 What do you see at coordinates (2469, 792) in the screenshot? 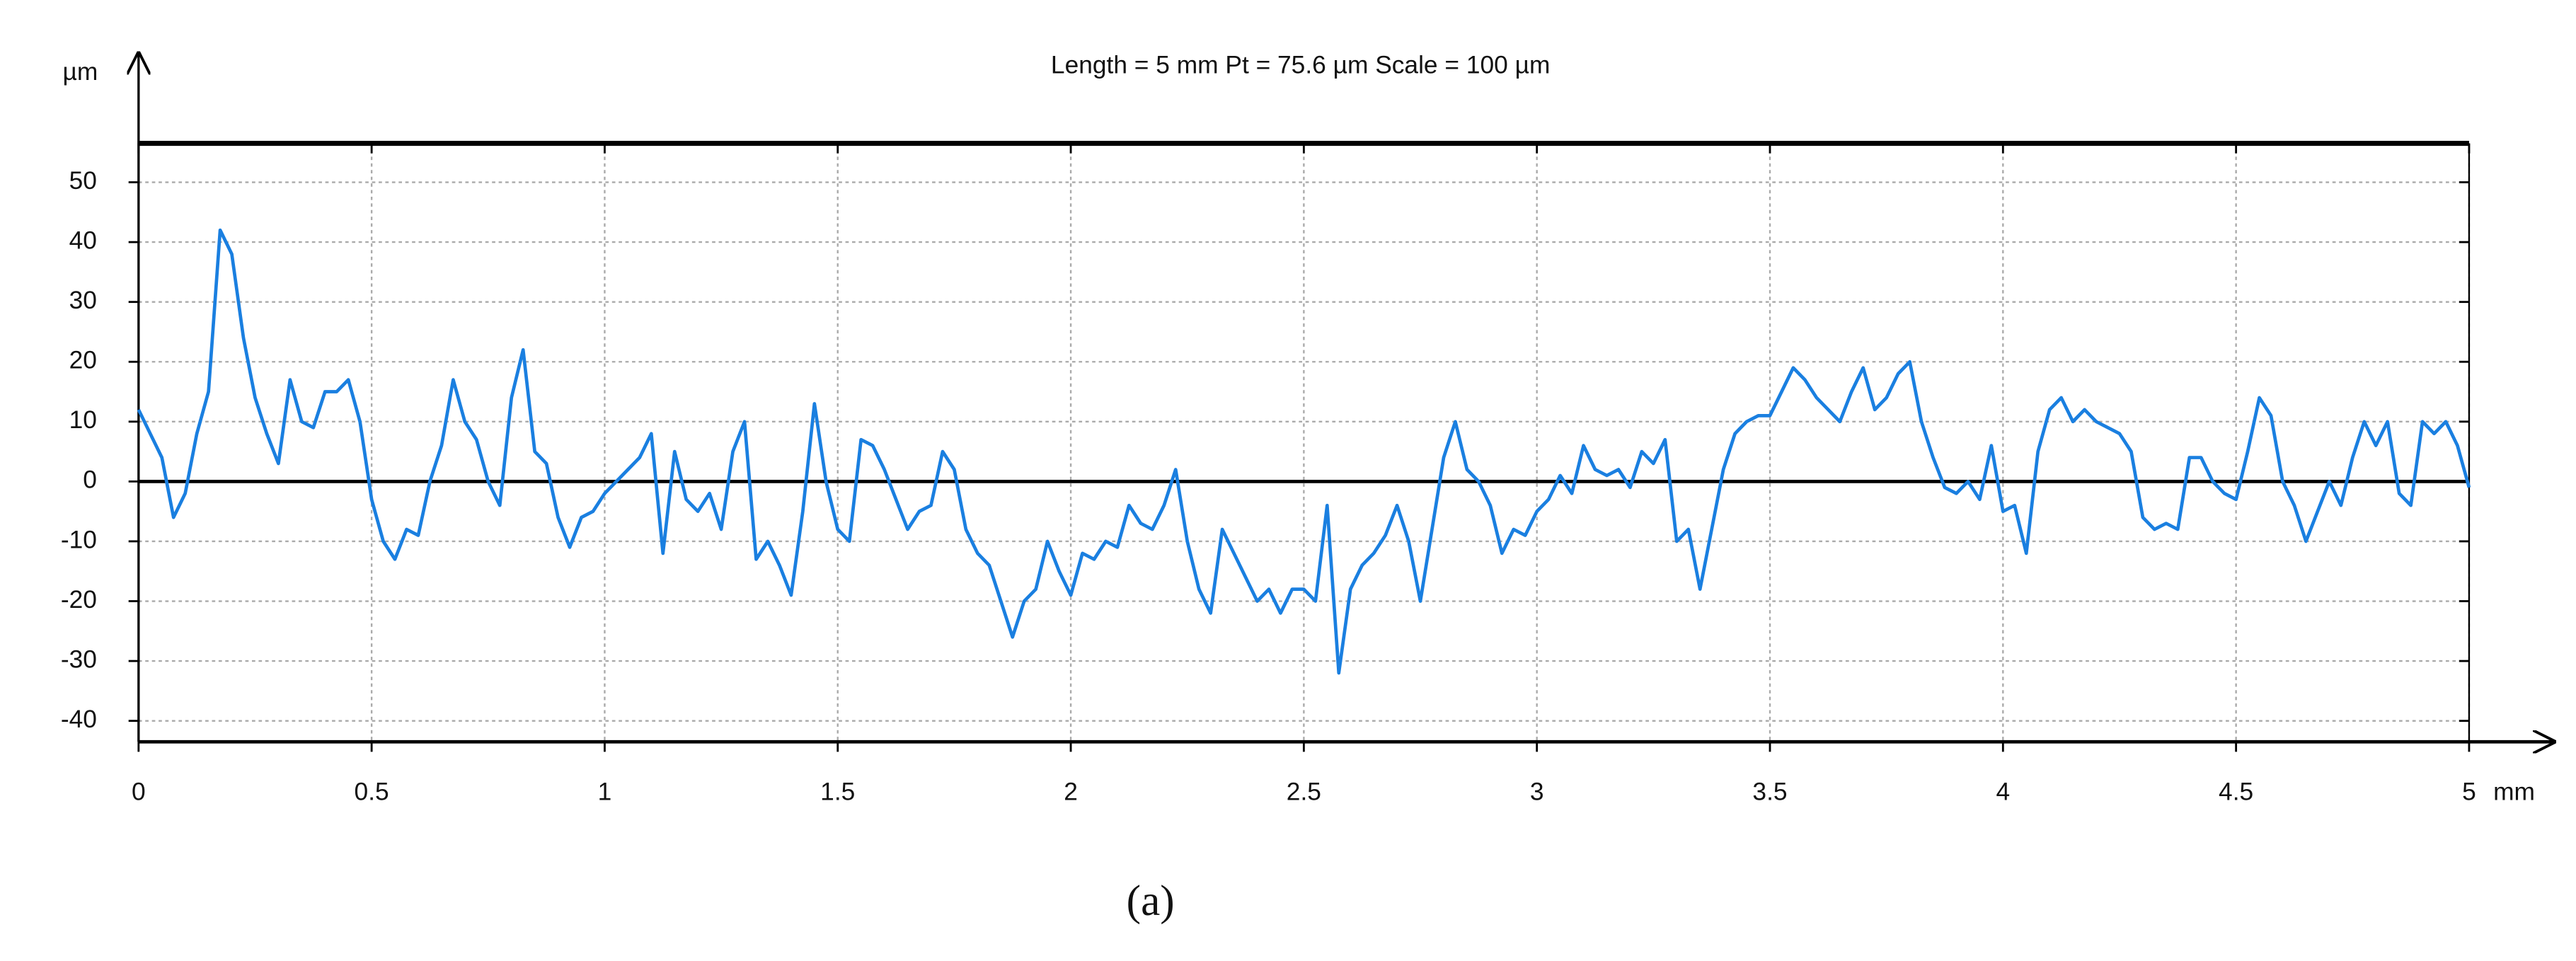
I see `x-tick-label: 5` at bounding box center [2469, 792].